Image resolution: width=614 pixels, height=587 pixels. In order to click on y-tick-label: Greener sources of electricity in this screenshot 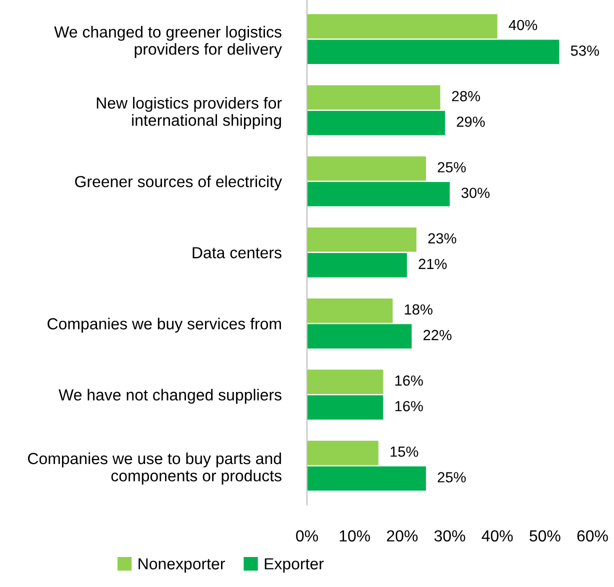, I will do `click(178, 183)`.